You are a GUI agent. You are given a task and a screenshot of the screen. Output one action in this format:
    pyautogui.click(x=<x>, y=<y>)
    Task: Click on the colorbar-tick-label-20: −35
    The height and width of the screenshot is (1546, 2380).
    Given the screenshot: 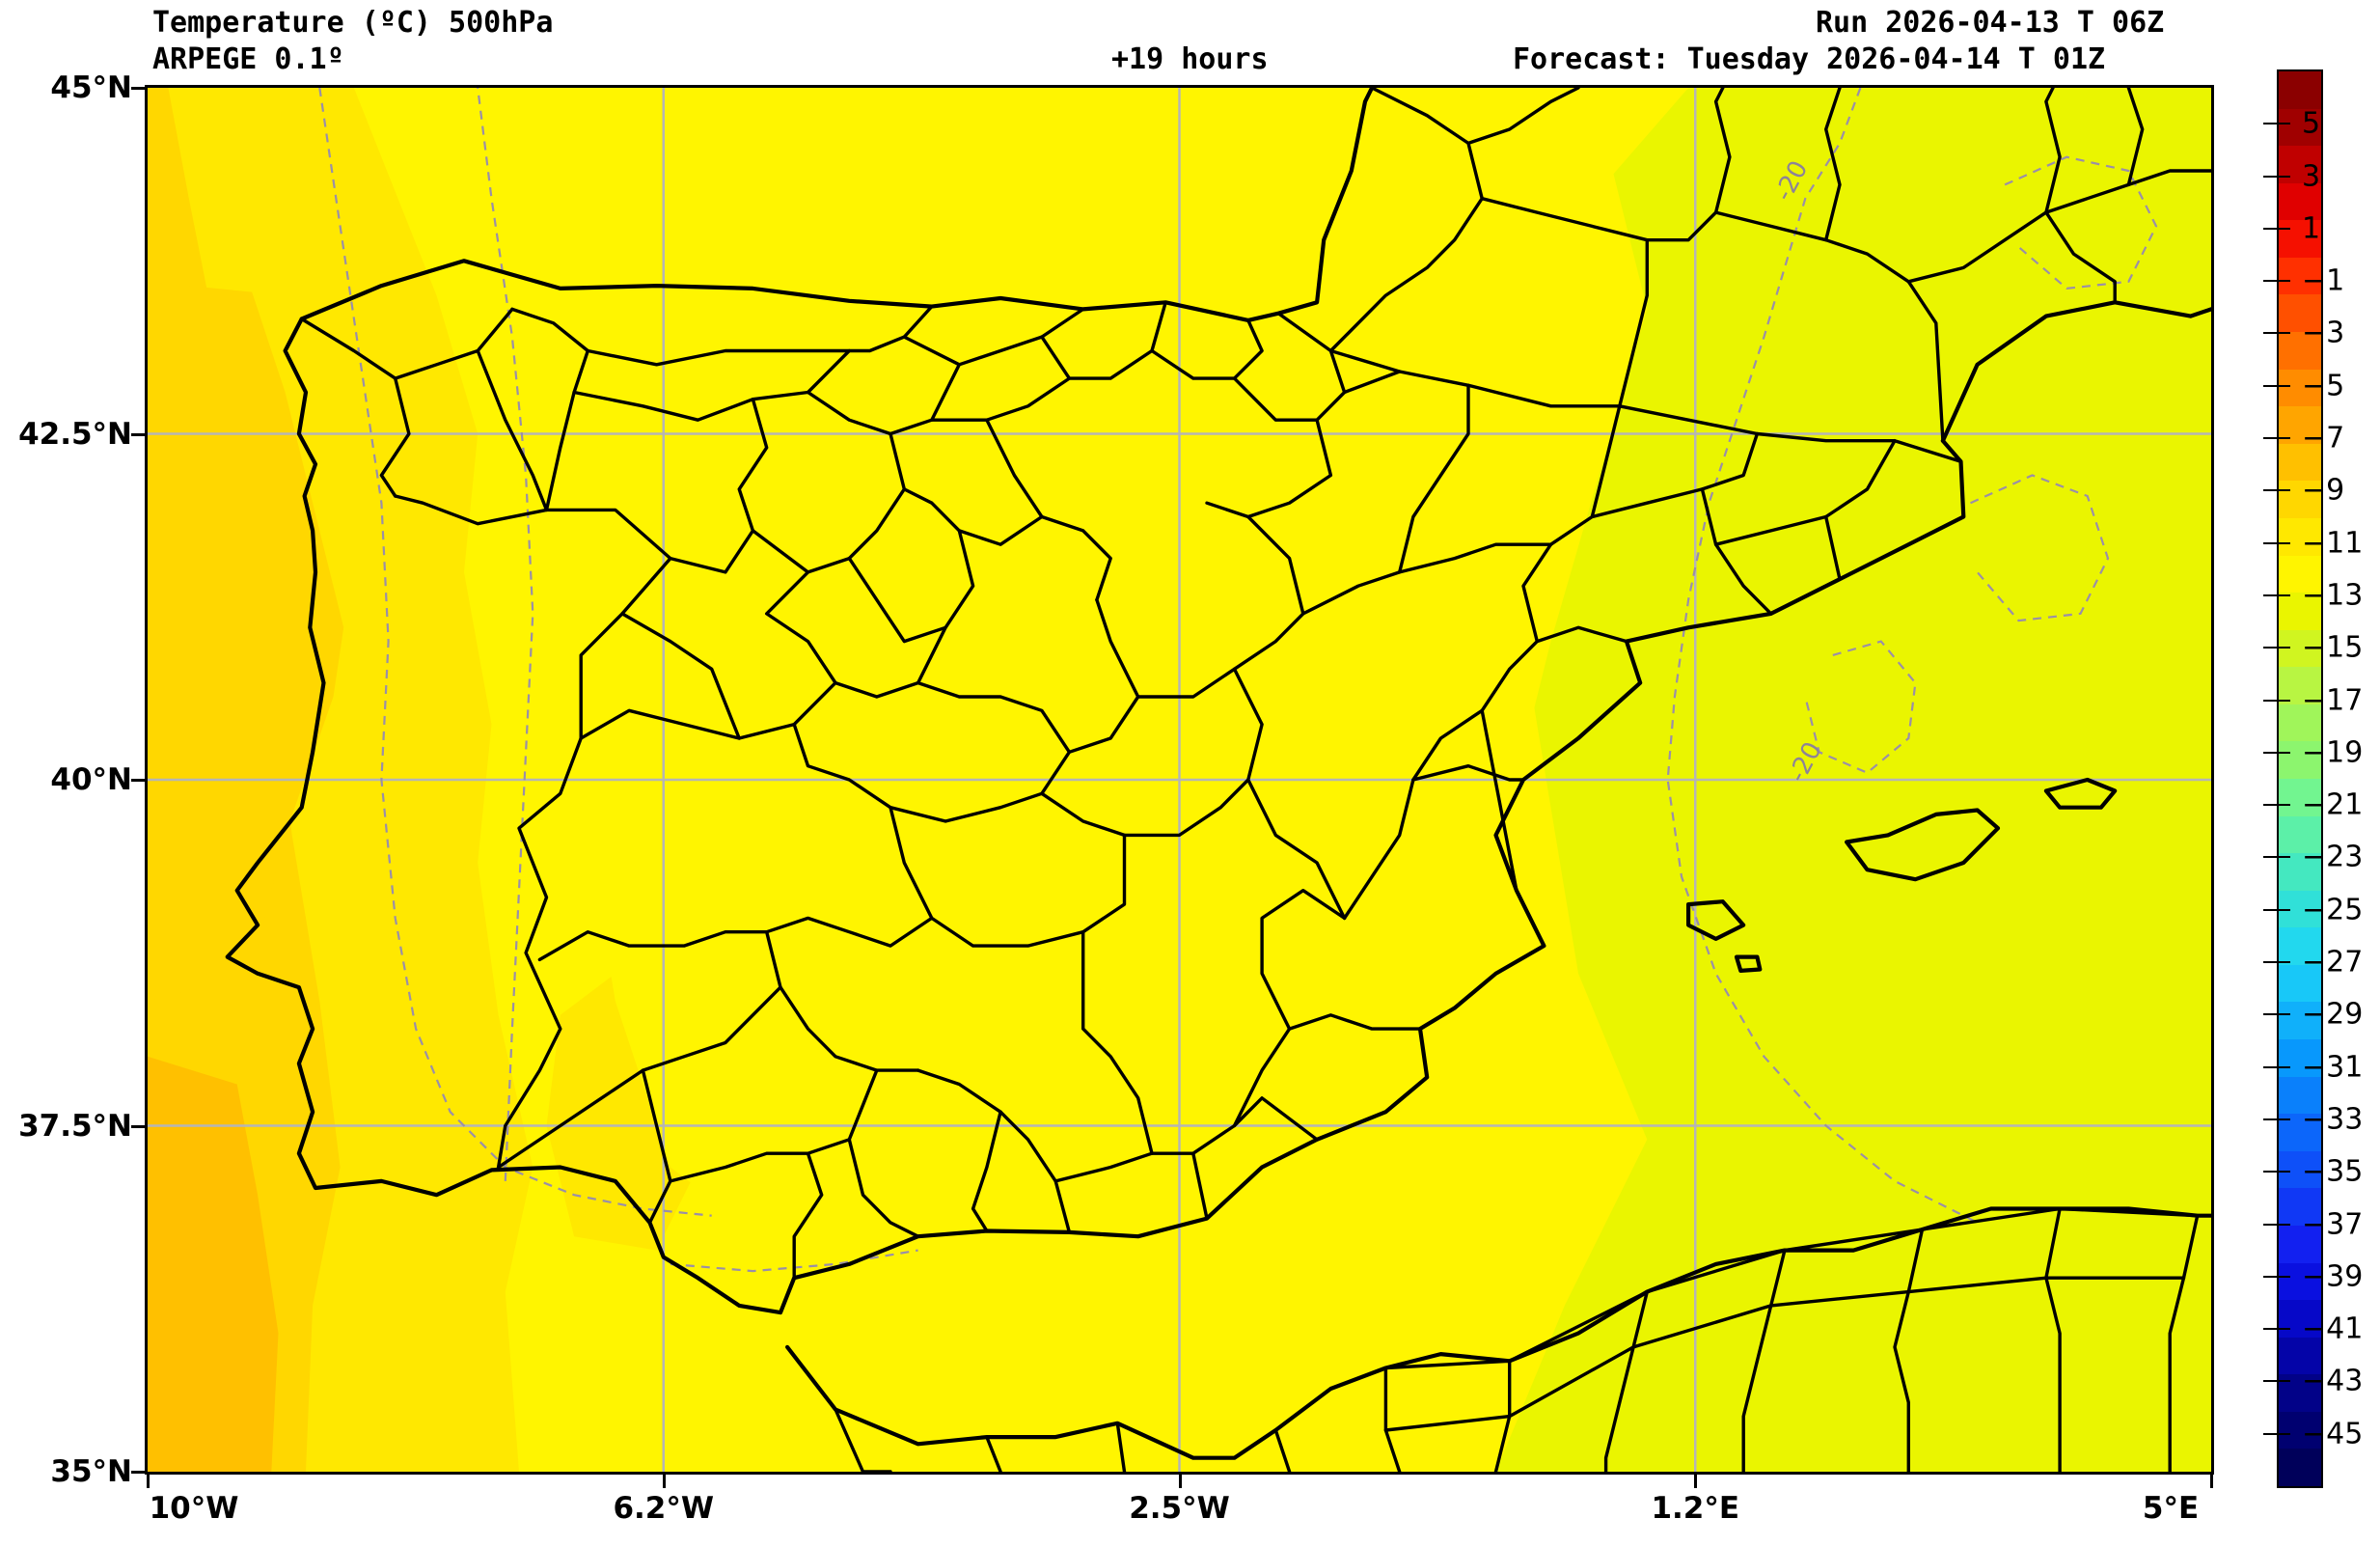 What is the action you would take?
    pyautogui.click(x=2333, y=1171)
    